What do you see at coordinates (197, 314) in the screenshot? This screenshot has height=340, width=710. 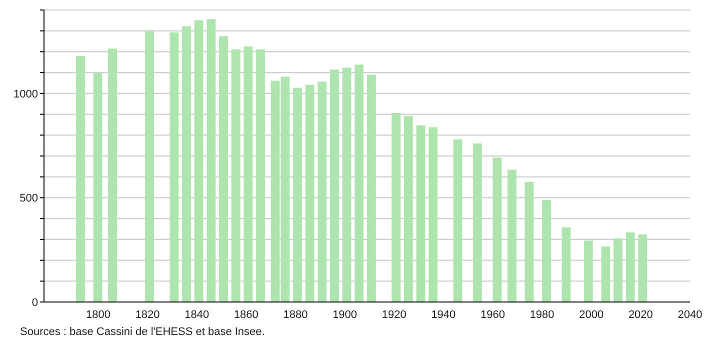 I see `x-tick-label: 1840` at bounding box center [197, 314].